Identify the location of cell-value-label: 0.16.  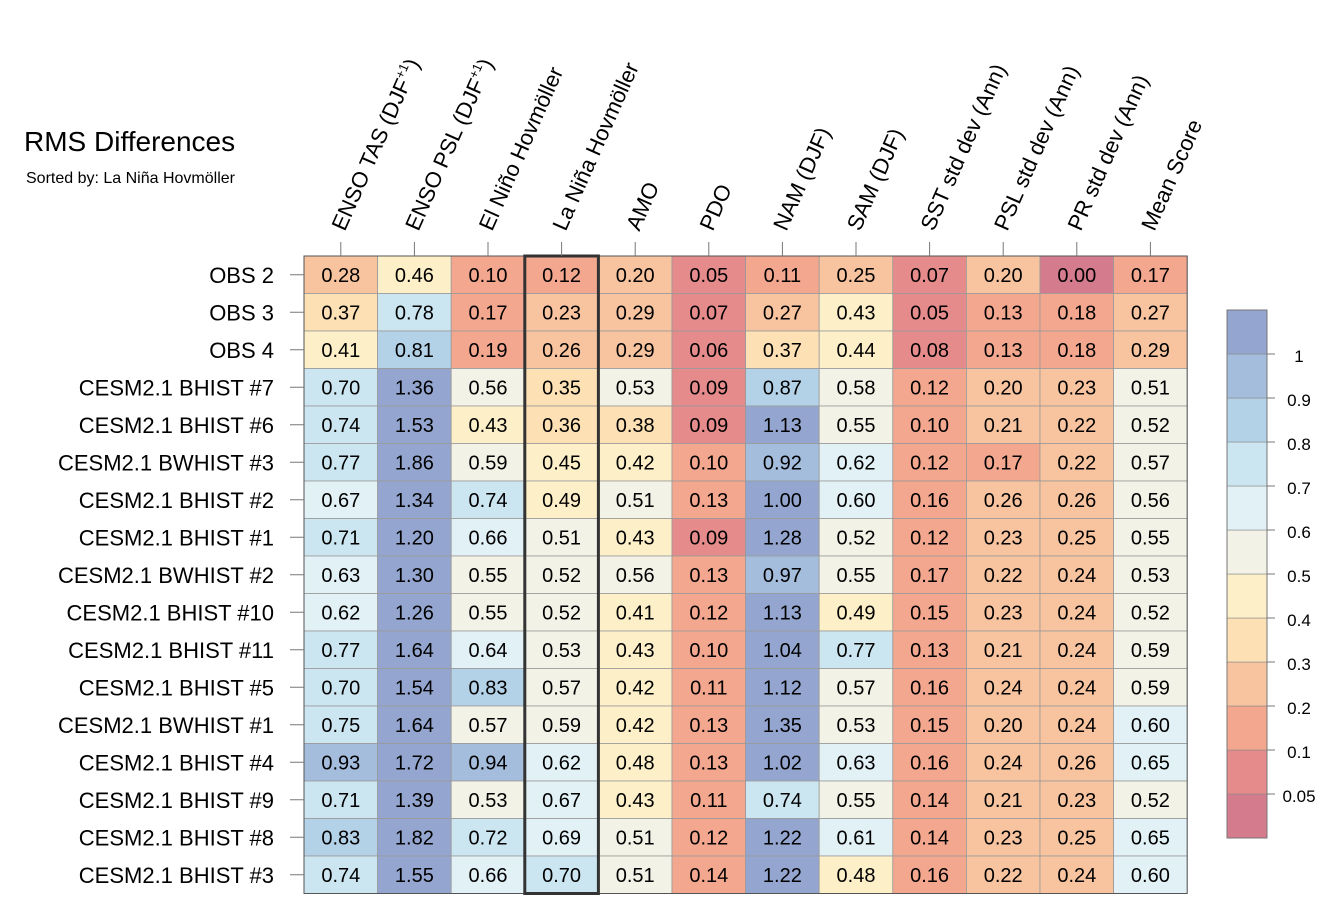
(929, 876).